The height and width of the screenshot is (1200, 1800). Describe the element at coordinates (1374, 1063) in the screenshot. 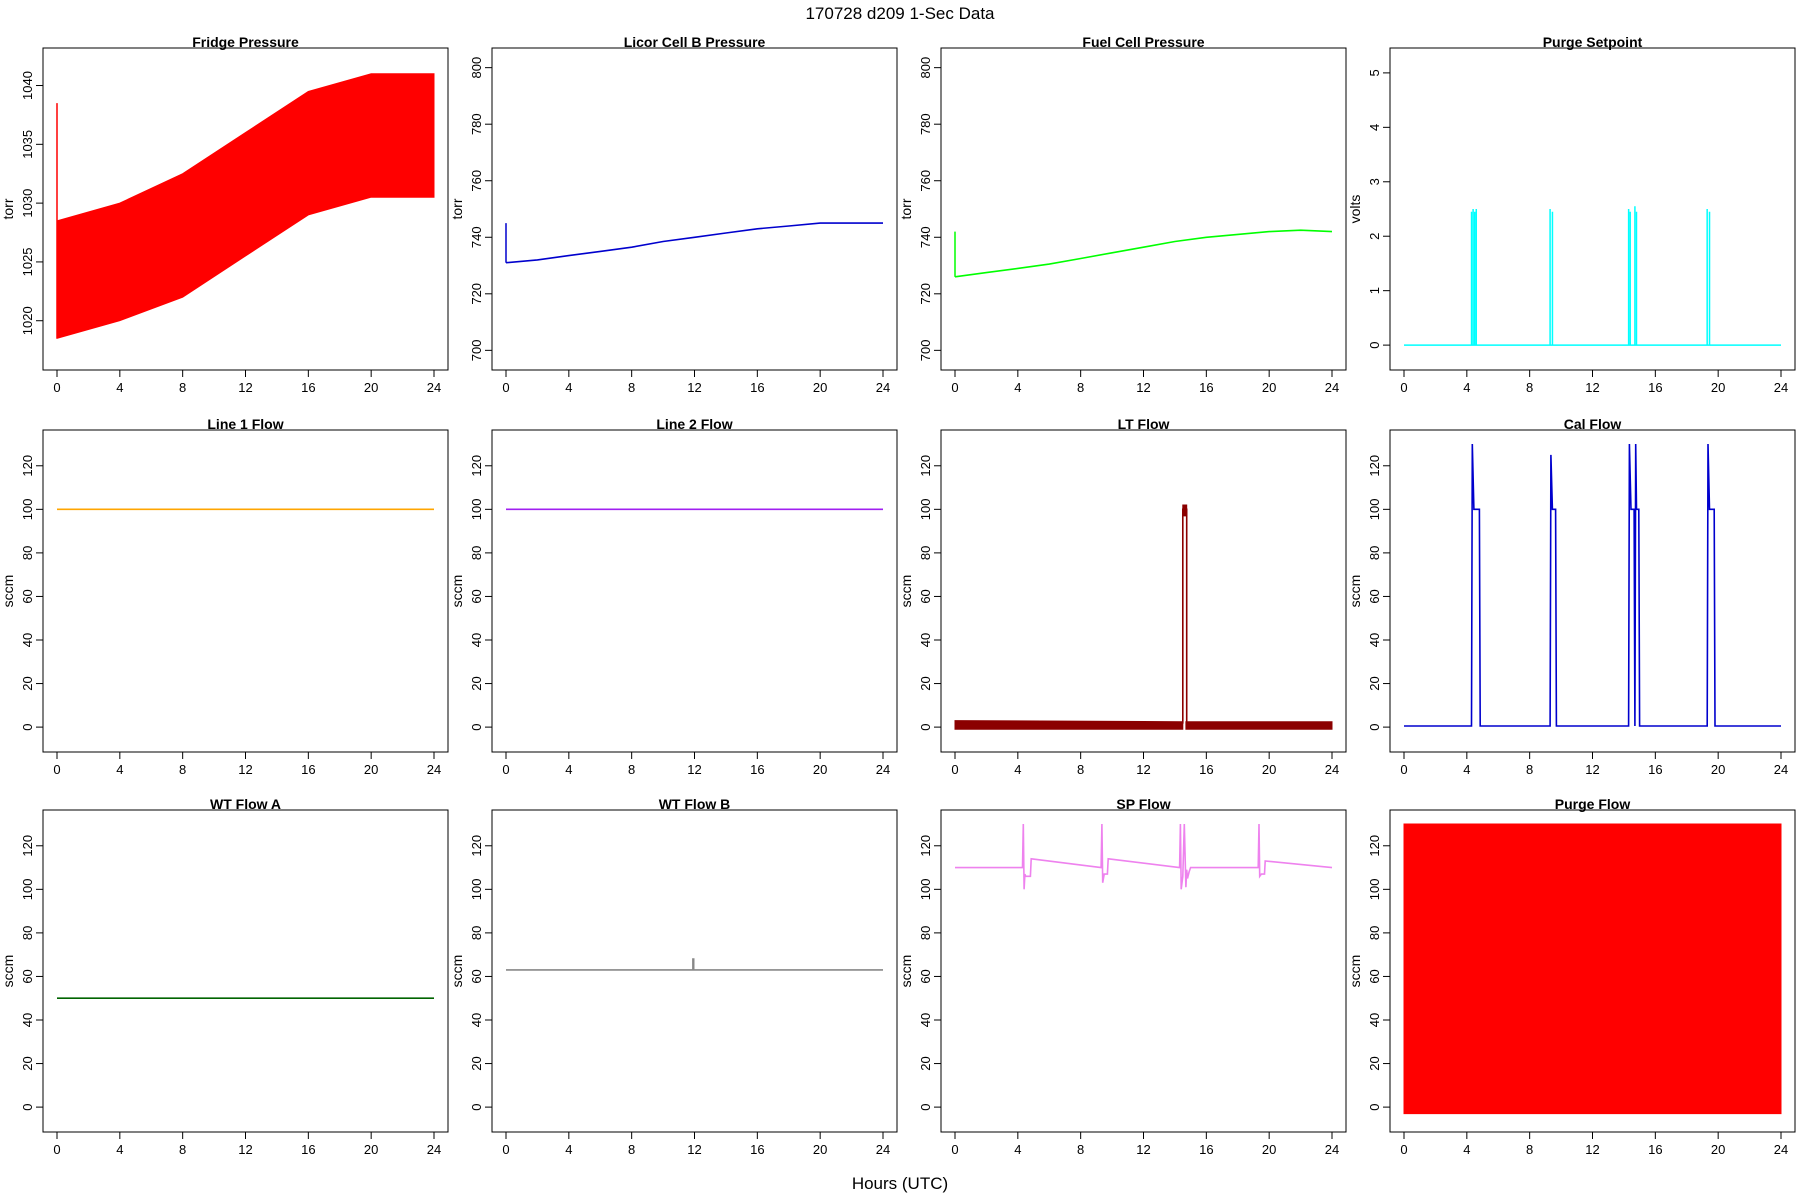

I see `purge-flow-y-tick-label: 20` at that location.